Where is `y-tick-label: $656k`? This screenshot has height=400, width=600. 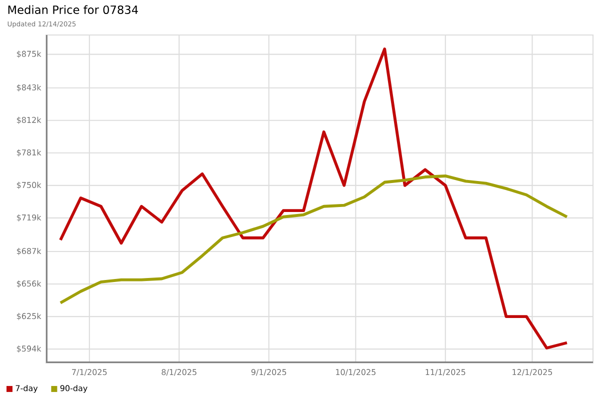 y-tick-label: $656k is located at coordinates (29, 284).